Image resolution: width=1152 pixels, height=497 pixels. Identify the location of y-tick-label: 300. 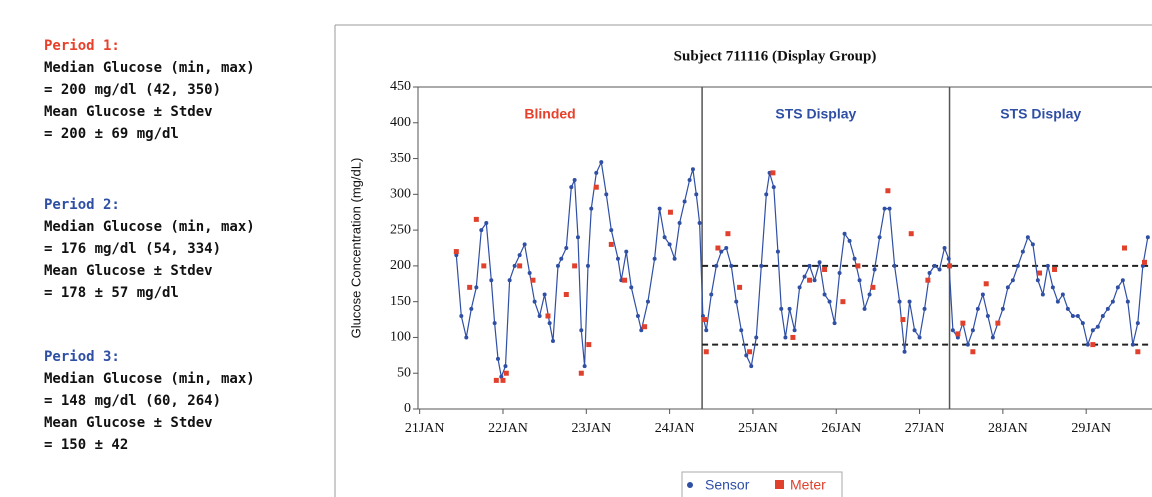
(400, 194).